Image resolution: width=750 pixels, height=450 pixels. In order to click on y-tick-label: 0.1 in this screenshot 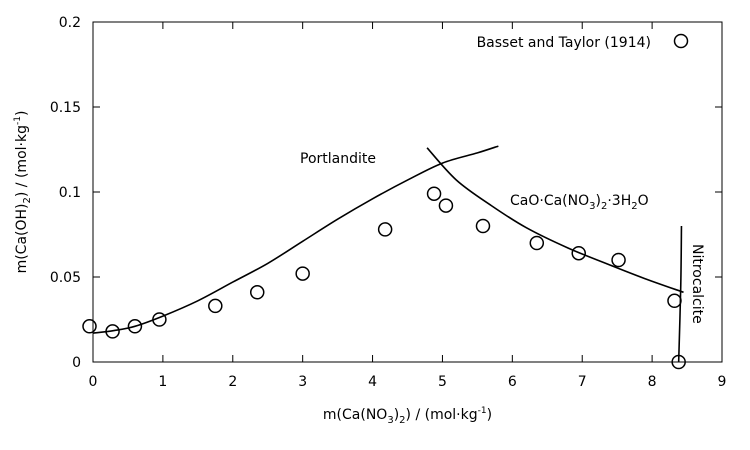, I will do `click(70, 193)`.